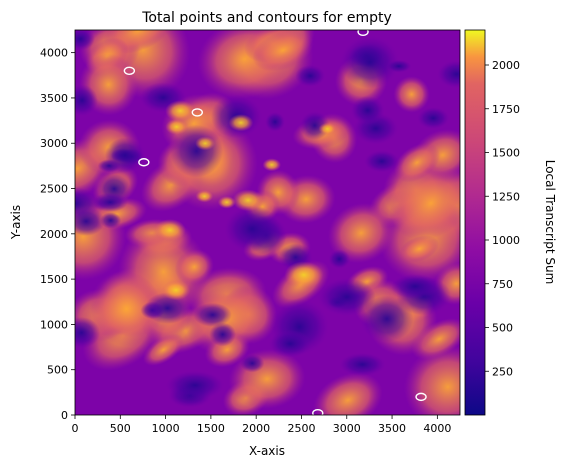 This screenshot has width=567, height=468. What do you see at coordinates (266, 18) in the screenshot?
I see `chart-title: Total points and contours for empty` at bounding box center [266, 18].